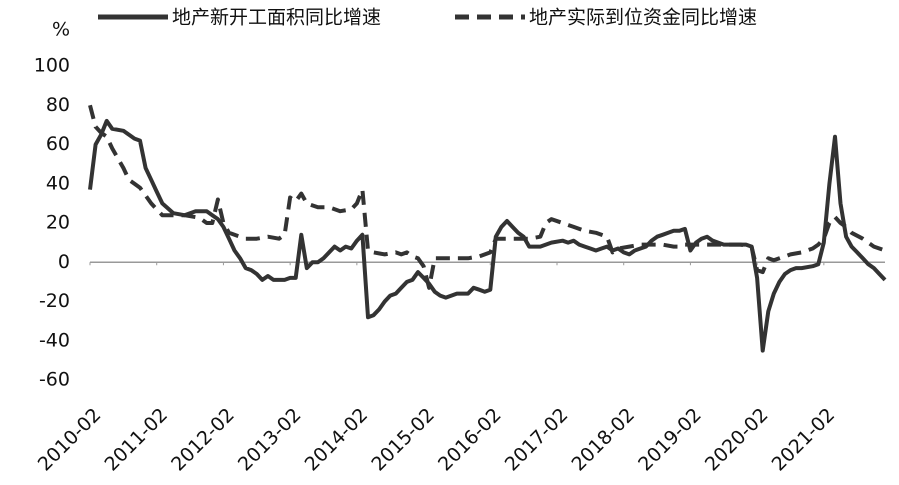 The width and height of the screenshot is (899, 485). What do you see at coordinates (603, 440) in the screenshot?
I see `x-tick-label: 2018-02` at bounding box center [603, 440].